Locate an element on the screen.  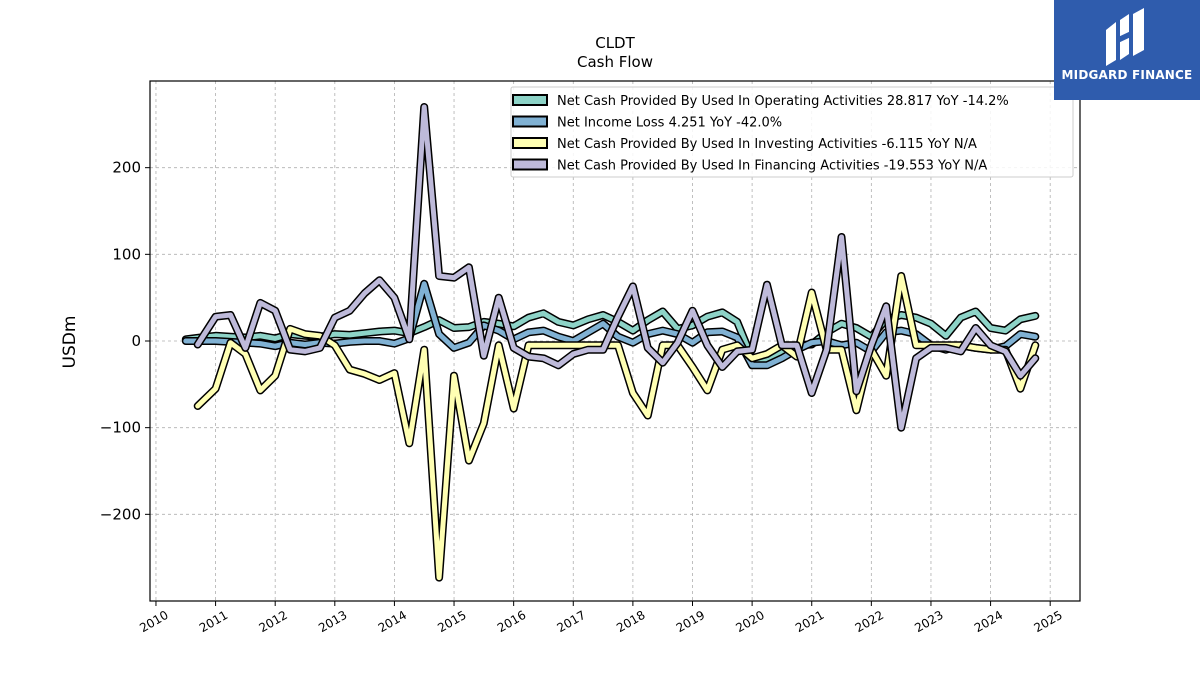
y-axis-label: USDm is located at coordinates (70, 342).